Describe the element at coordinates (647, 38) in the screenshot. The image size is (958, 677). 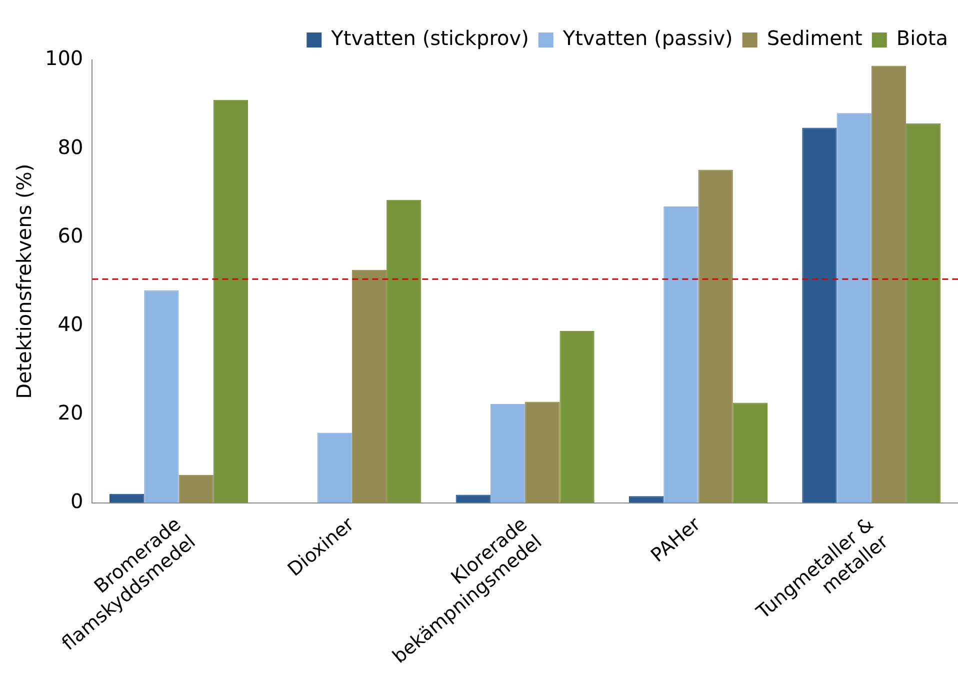
I see `legend-label: Ytvatten (passiv)` at that location.